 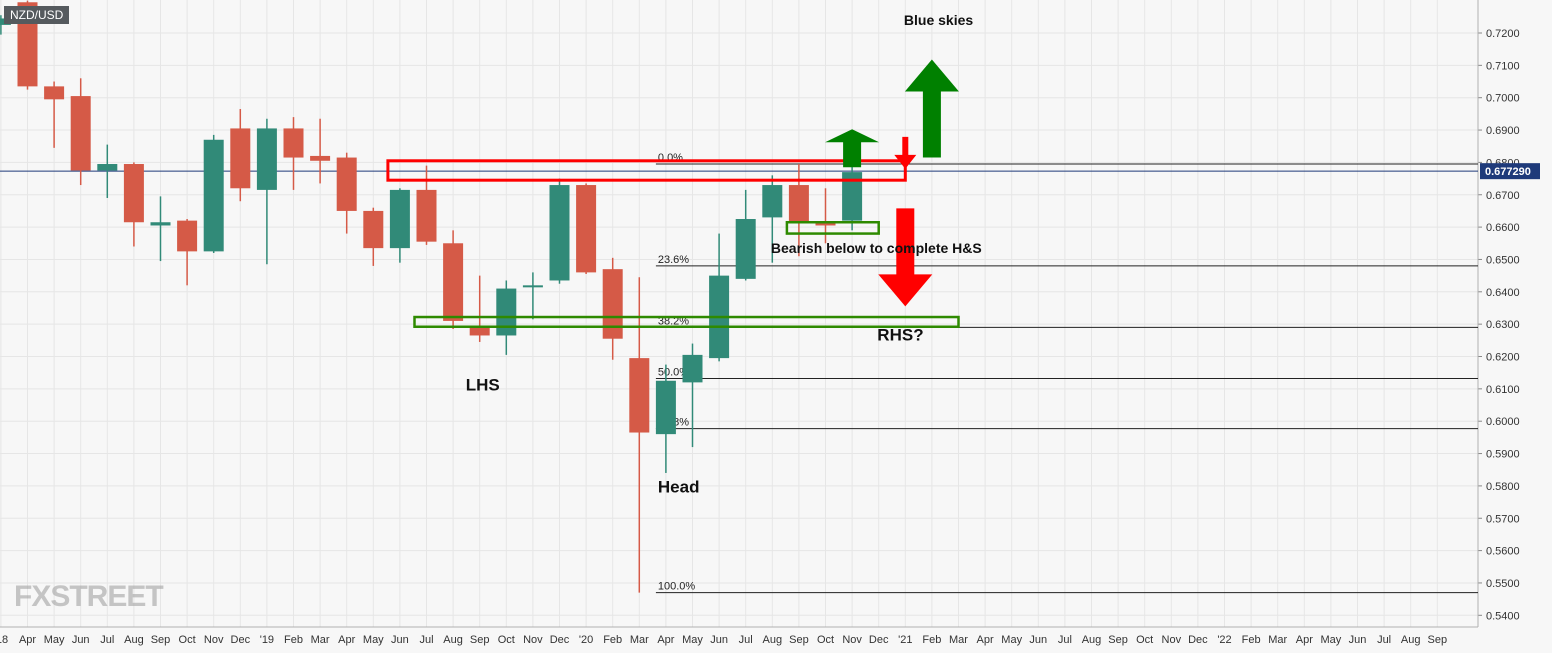 I want to click on y-tick-label: 0.6400, so click(x=1503, y=293).